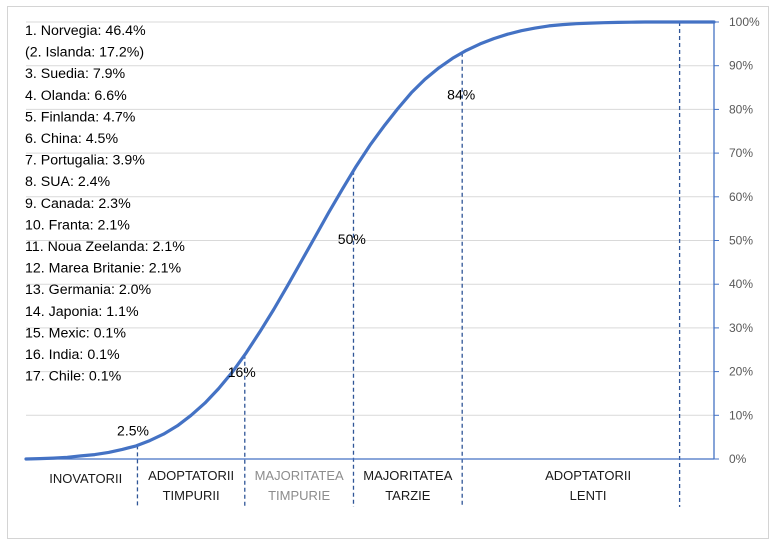  What do you see at coordinates (80, 117) in the screenshot?
I see `country-list-item: 5. Finlanda: 4.7%` at bounding box center [80, 117].